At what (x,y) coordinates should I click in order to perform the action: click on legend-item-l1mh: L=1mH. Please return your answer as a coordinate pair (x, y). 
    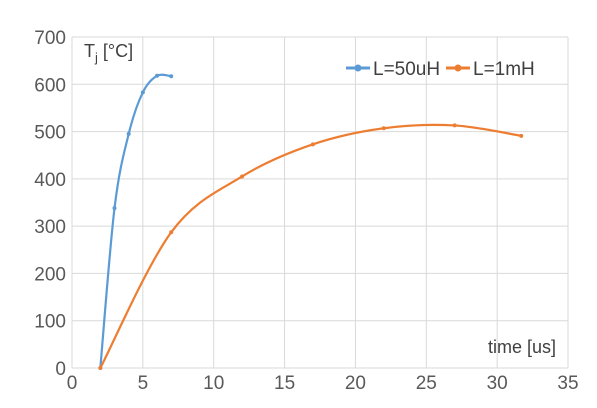
    Looking at the image, I should click on (490, 69).